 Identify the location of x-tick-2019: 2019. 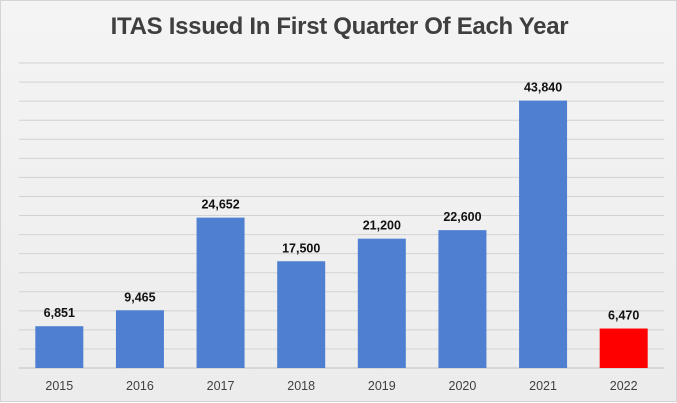
(382, 386).